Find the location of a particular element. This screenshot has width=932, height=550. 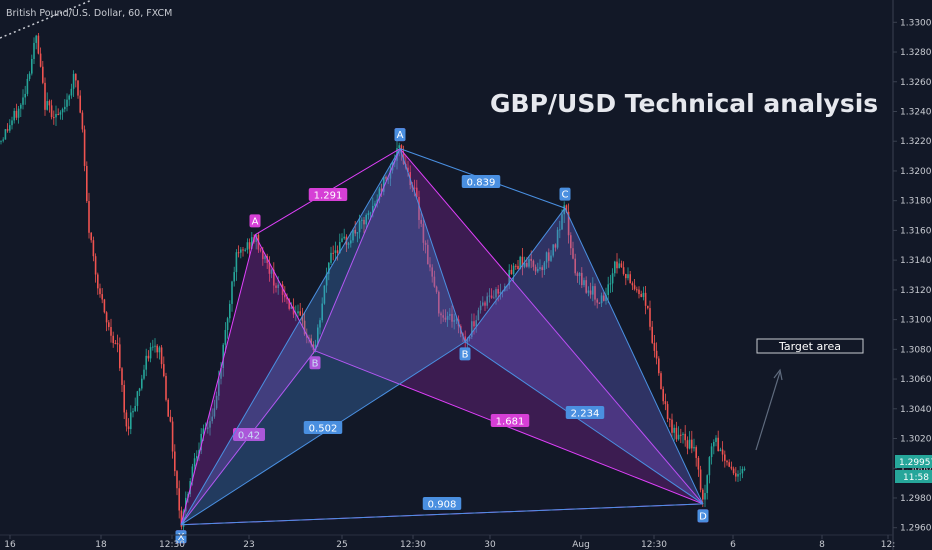

ratio-label-xb: 0.502 is located at coordinates (323, 428).